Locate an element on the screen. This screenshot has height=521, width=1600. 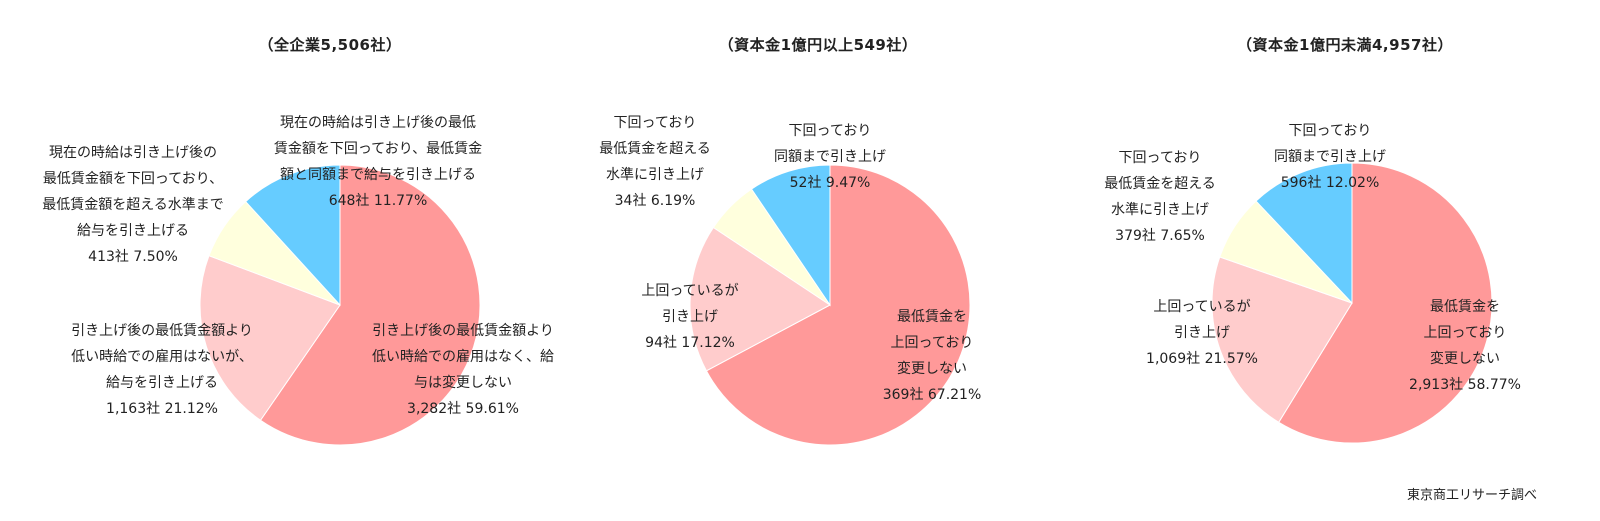
pie-1-slice-3-label-line: 下回っており is located at coordinates (830, 131).